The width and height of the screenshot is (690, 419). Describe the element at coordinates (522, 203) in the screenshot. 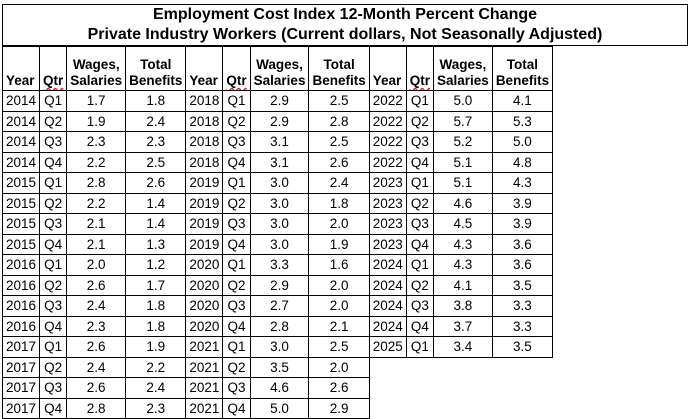

I see `total-benefits-cell: 3.9` at that location.